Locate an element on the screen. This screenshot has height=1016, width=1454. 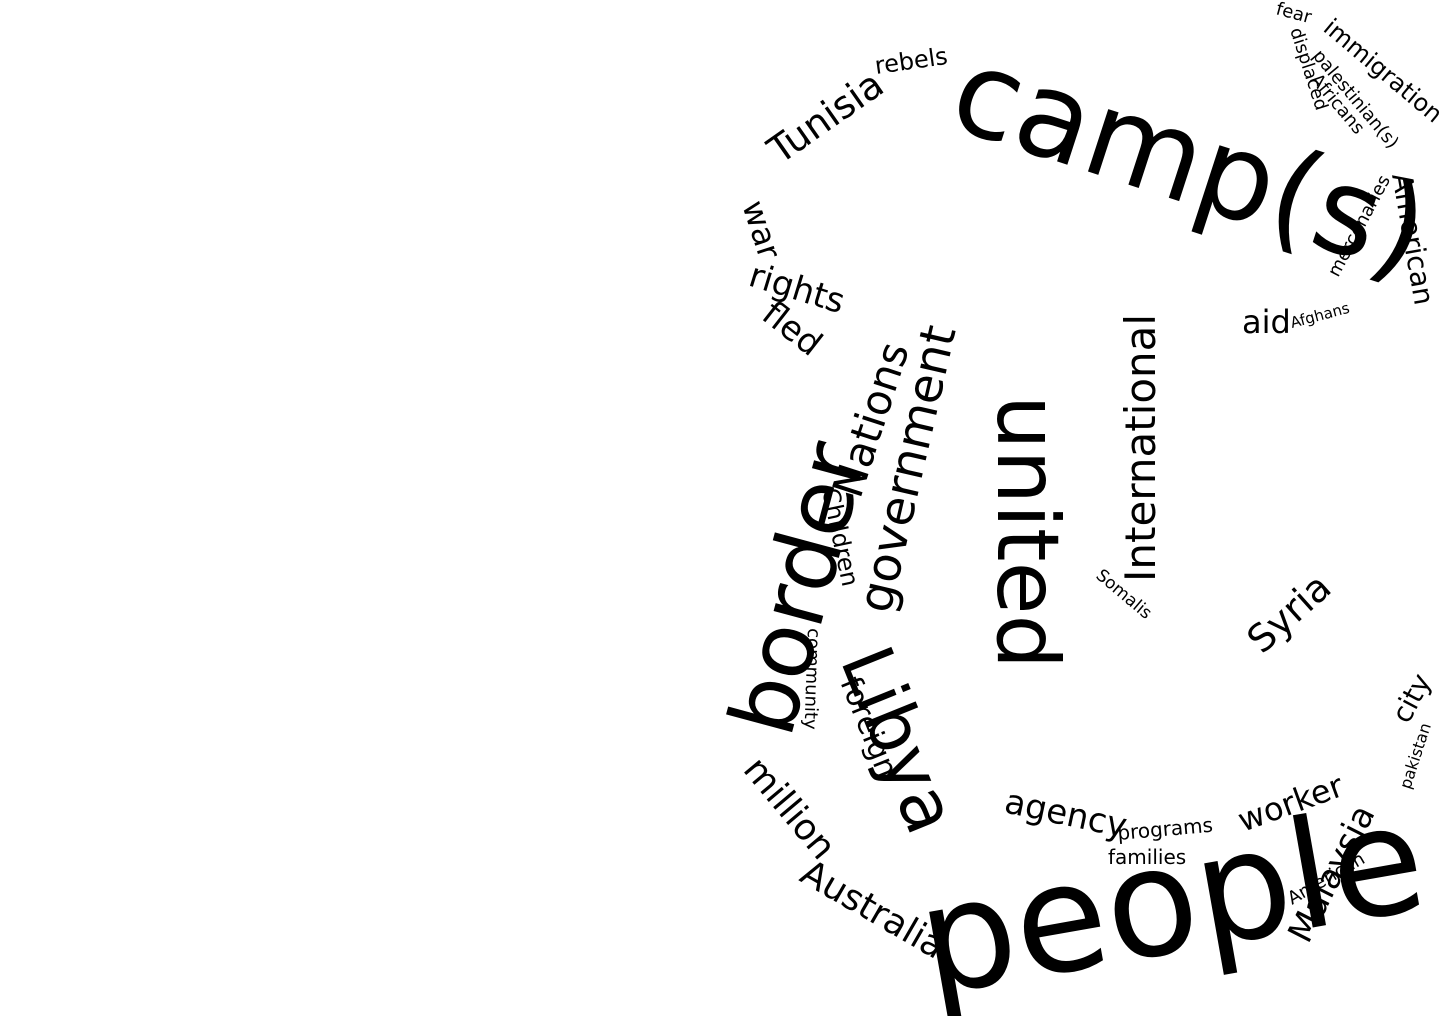
word-city: city is located at coordinates (1411, 698).